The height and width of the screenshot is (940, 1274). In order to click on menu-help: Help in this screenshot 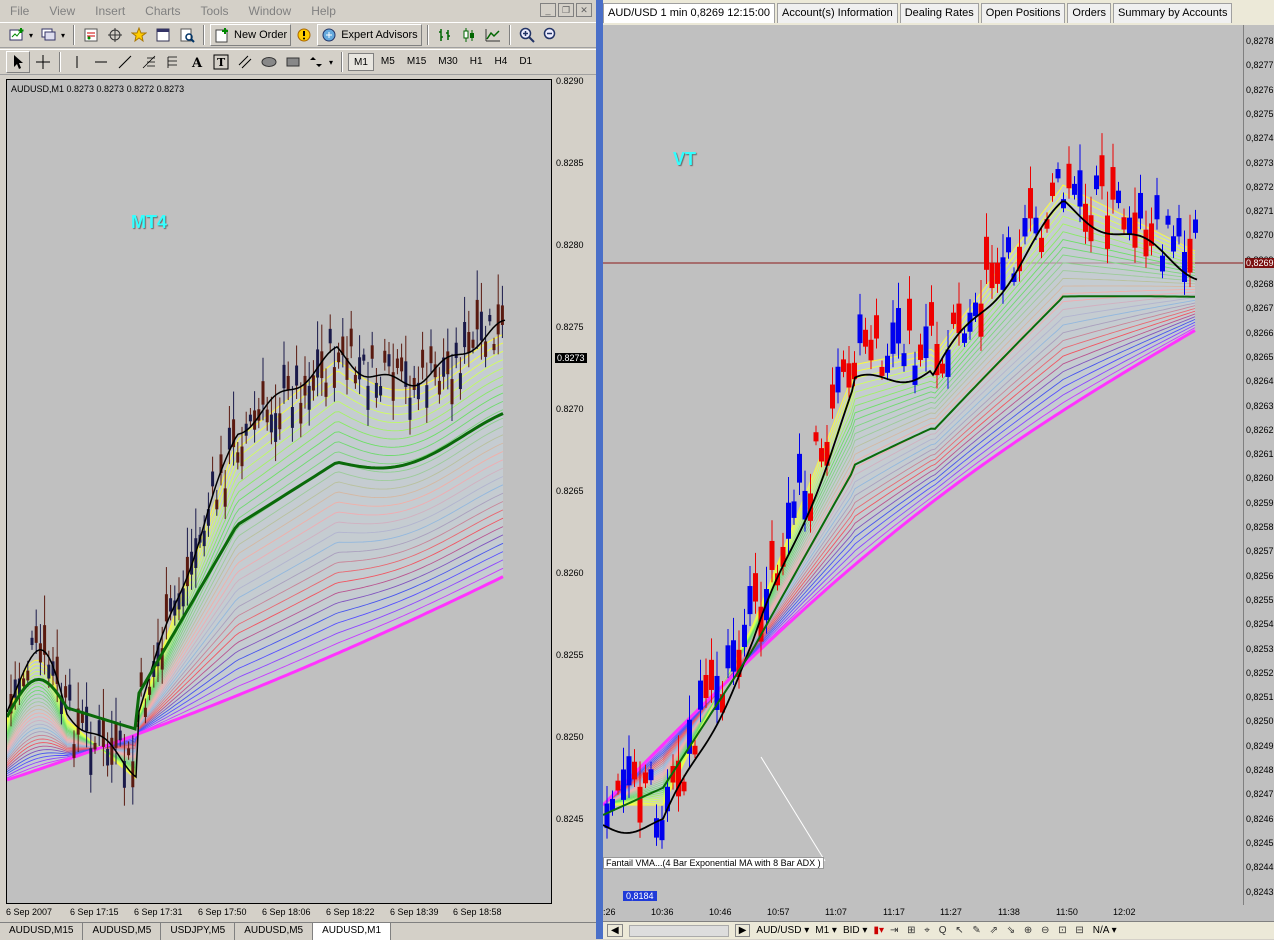, I will do `click(323, 11)`.